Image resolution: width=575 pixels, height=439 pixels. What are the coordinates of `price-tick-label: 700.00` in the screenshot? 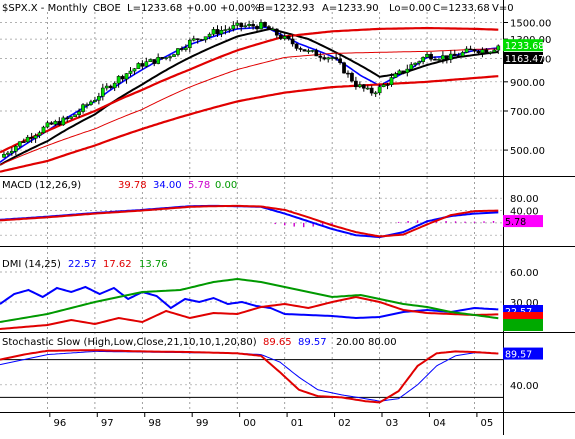 It's located at (527, 112).